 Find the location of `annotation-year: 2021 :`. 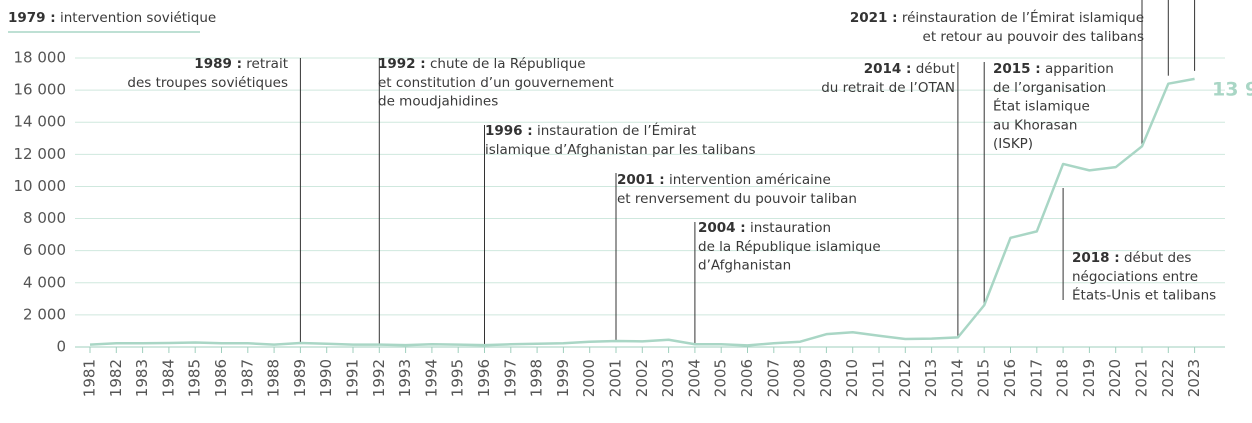

annotation-year: 2021 : is located at coordinates (874, 18).